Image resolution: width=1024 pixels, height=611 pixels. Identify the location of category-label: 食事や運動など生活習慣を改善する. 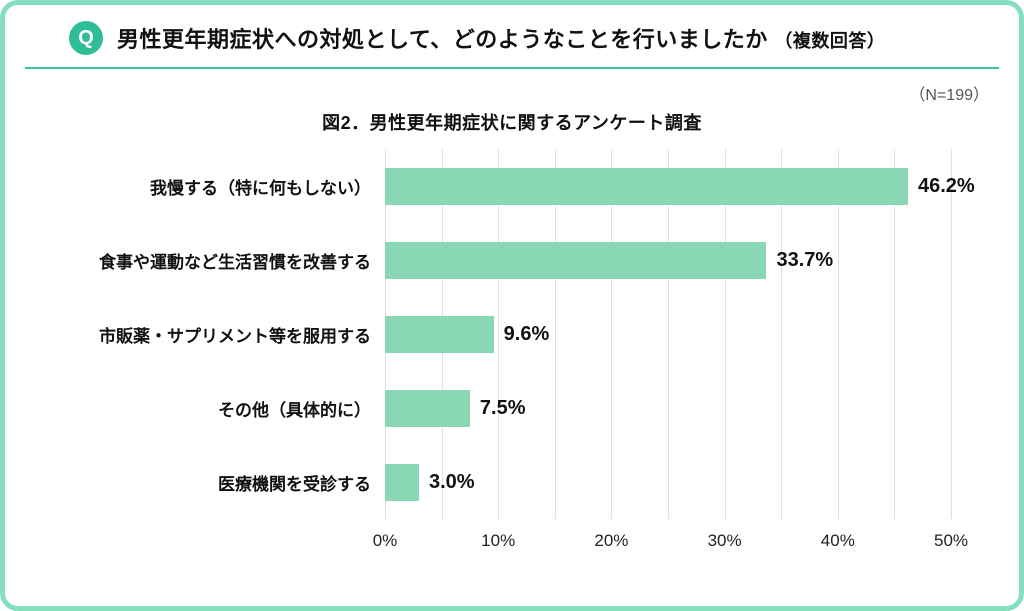
(235, 262).